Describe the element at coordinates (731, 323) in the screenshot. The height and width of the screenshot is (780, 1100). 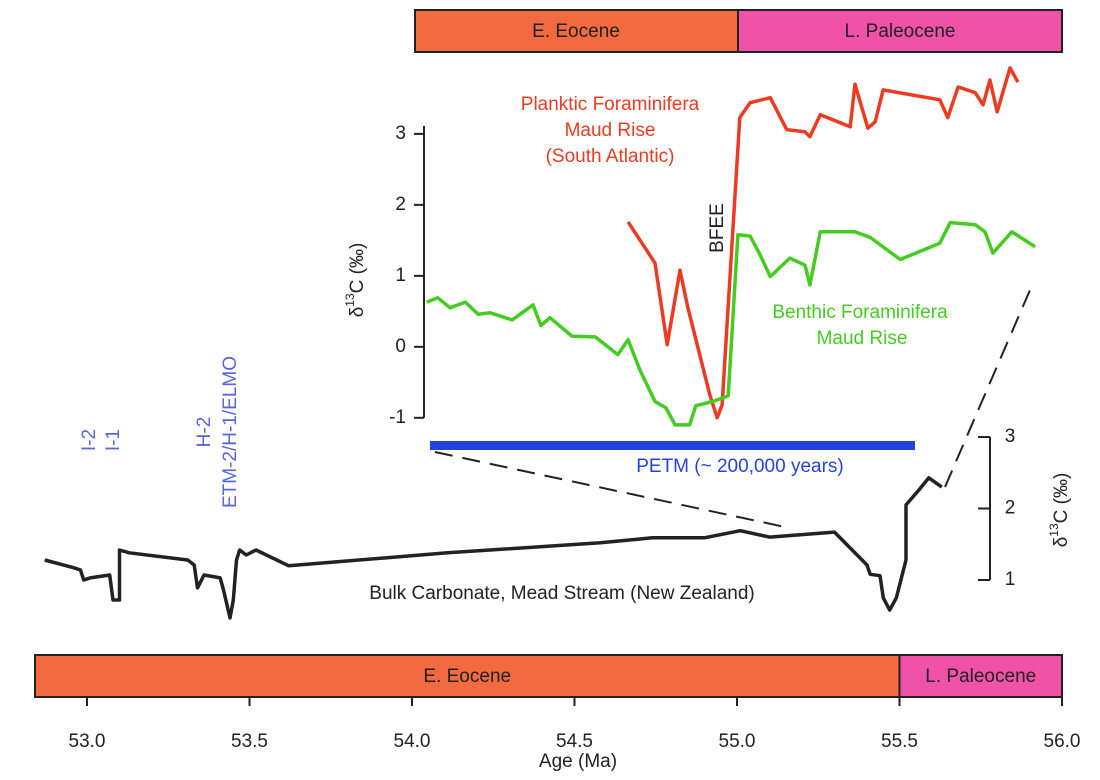
I see `data-line` at that location.